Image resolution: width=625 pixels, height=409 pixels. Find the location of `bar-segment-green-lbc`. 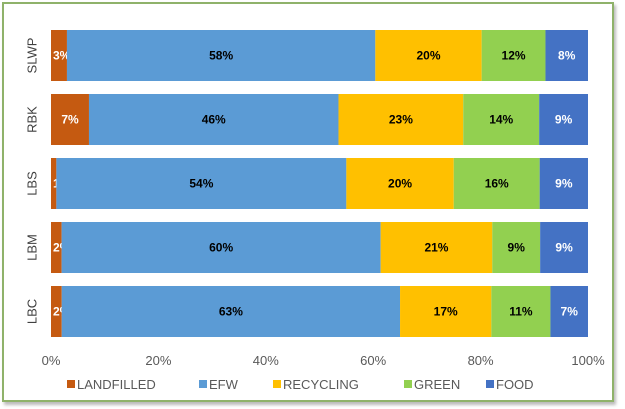

bar-segment-green-lbc is located at coordinates (521, 311).